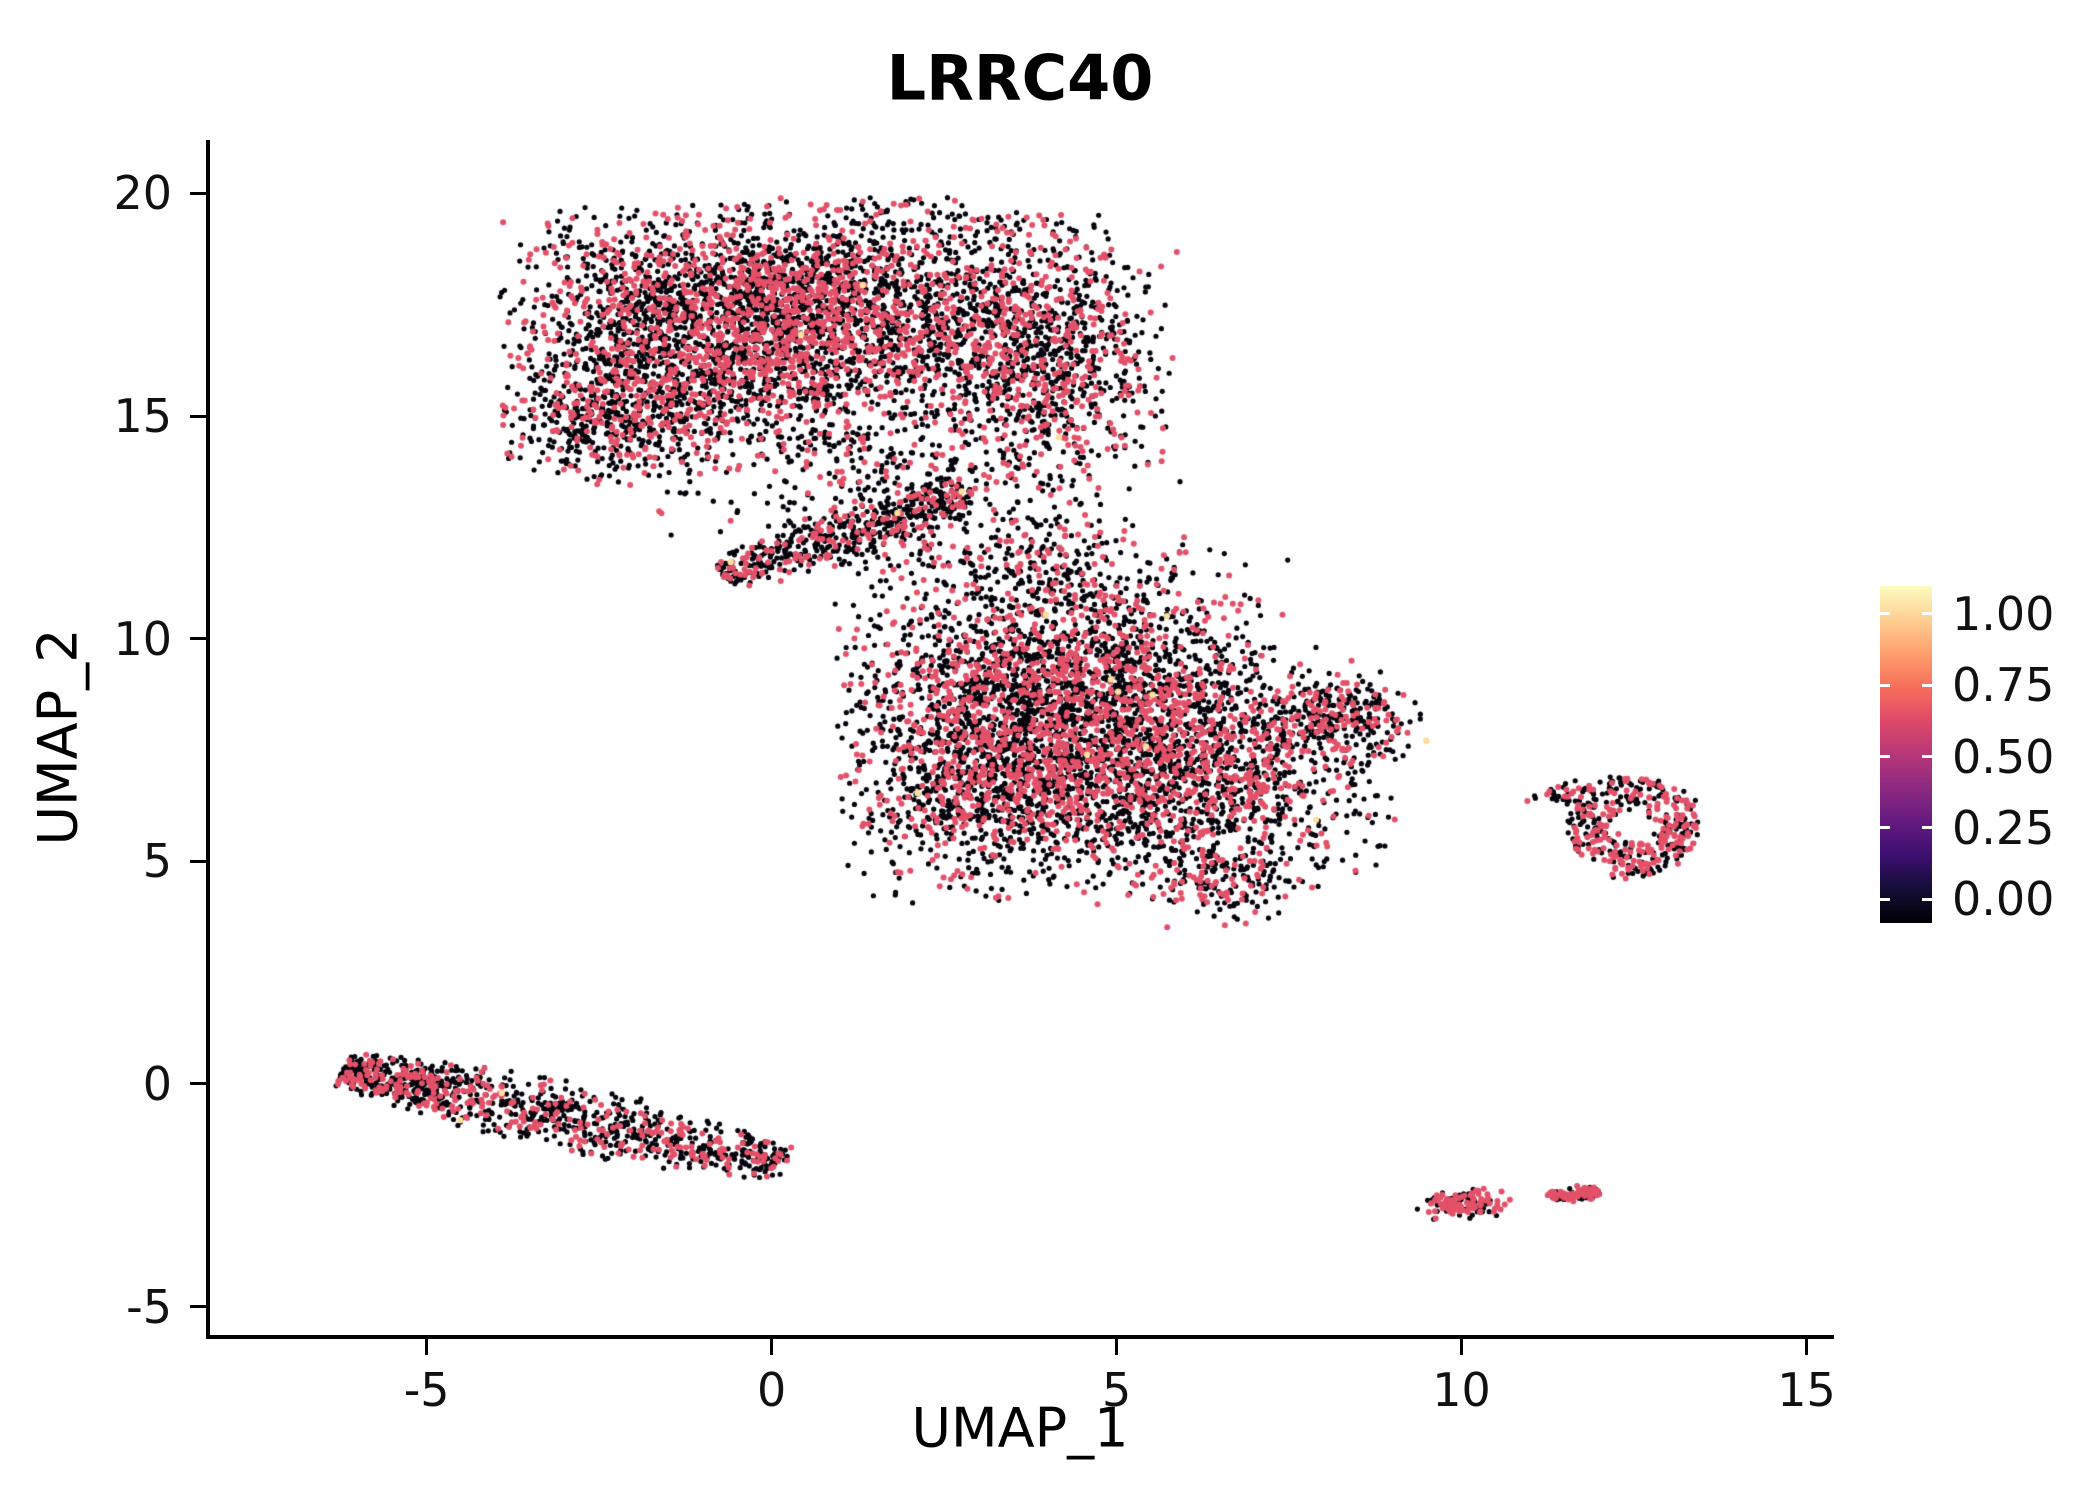 This screenshot has width=2100, height=1500. Describe the element at coordinates (208, 739) in the screenshot. I see `y-axis-line` at that location.